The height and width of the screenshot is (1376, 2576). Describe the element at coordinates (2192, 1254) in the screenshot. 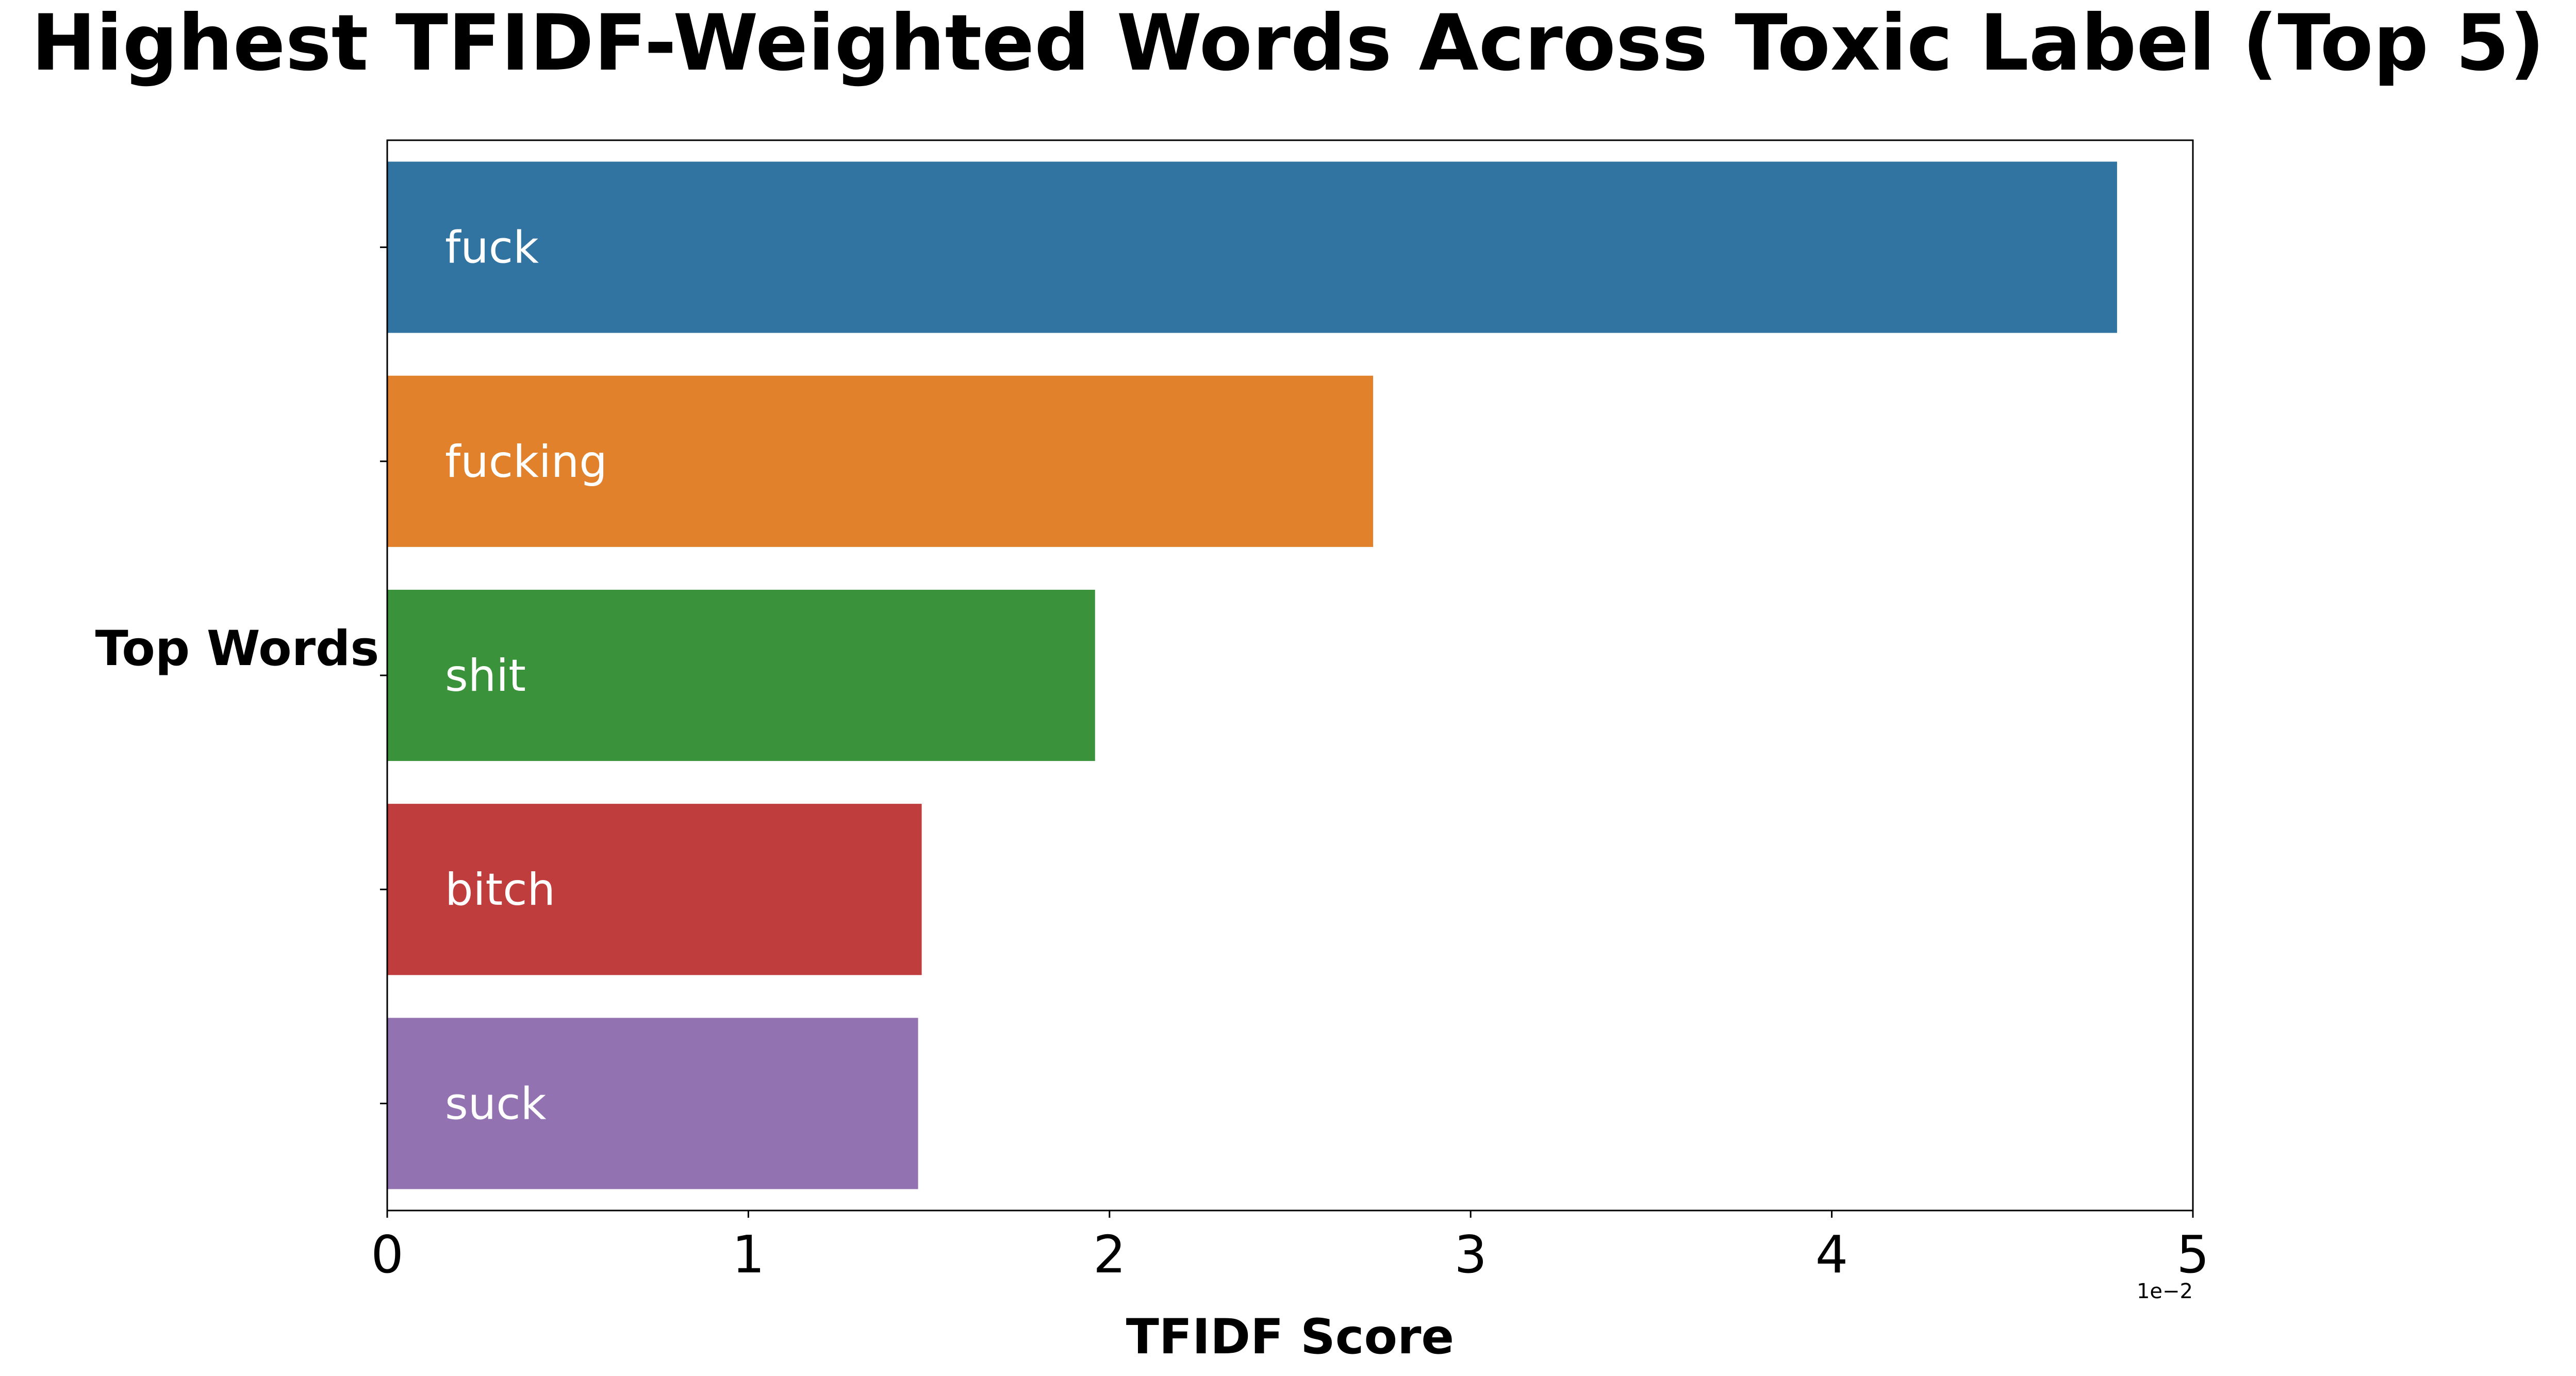

I see `x-tick-label: 5` at that location.